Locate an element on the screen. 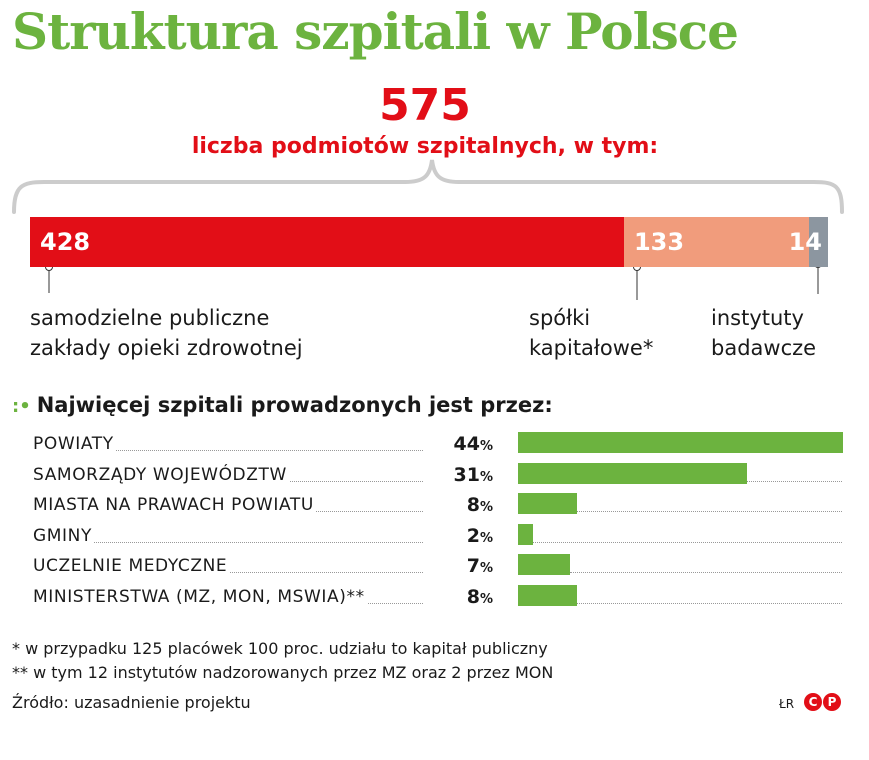 The height and width of the screenshot is (760, 869). breakdown-row: GMINY 2% is located at coordinates (437, 537).